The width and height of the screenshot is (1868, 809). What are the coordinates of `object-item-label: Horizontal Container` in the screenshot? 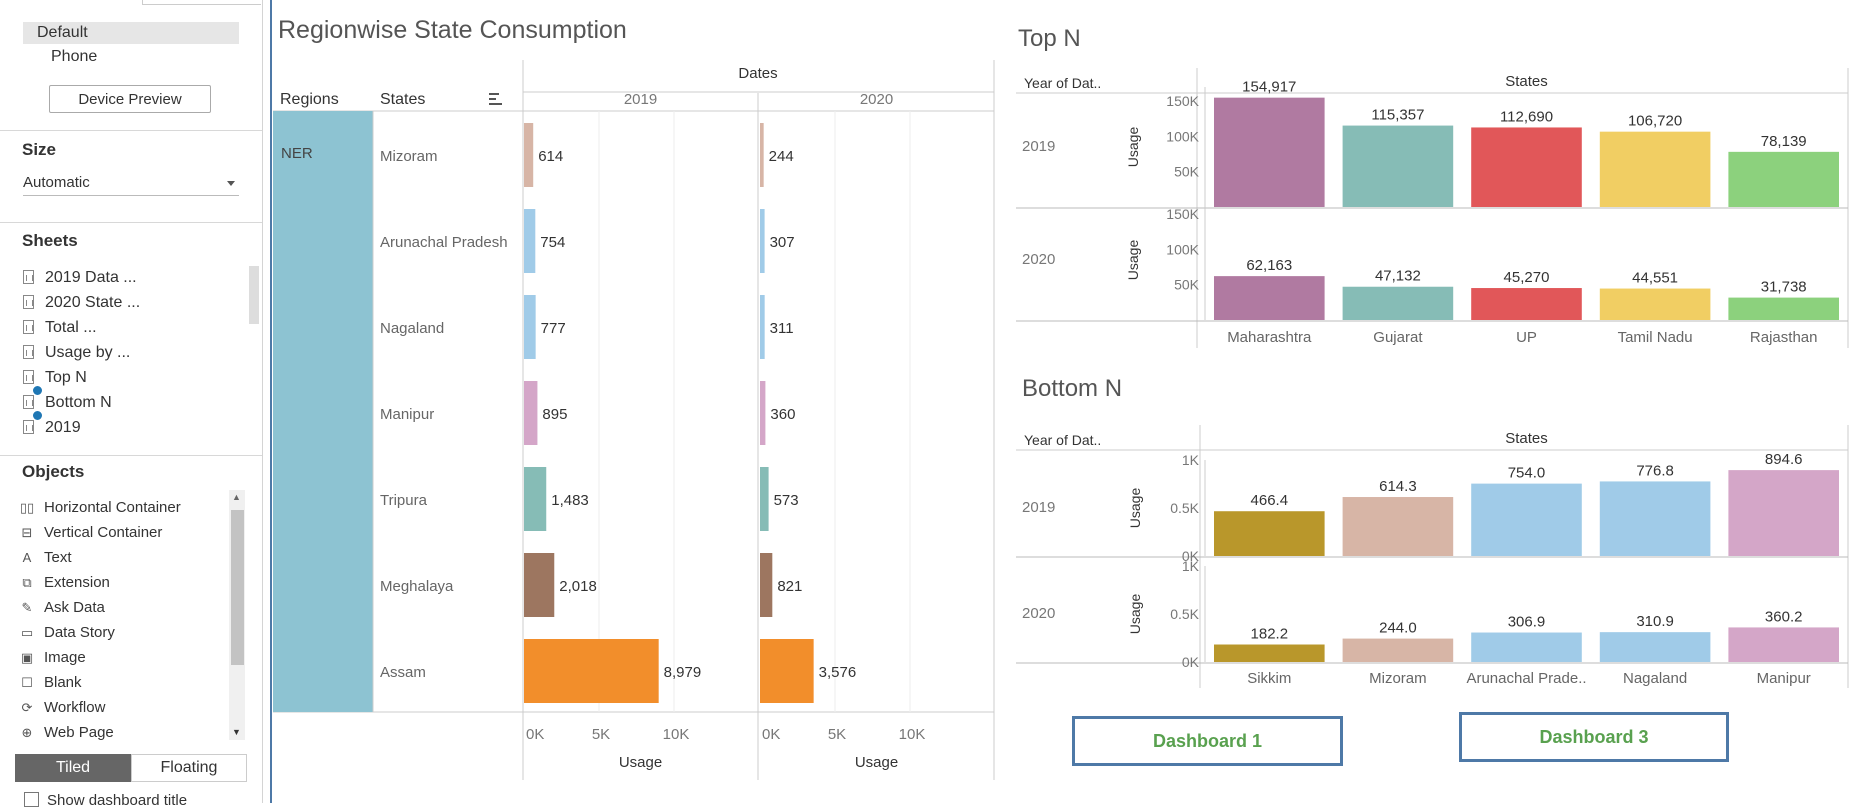 It's located at (112, 507).